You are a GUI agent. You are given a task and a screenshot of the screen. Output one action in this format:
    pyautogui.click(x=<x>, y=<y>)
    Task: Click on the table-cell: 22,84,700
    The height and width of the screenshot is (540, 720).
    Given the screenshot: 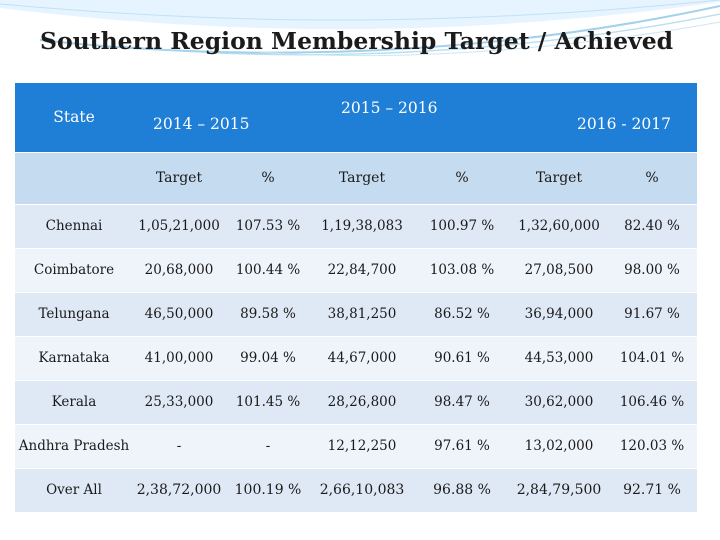 What is the action you would take?
    pyautogui.click(x=362, y=269)
    